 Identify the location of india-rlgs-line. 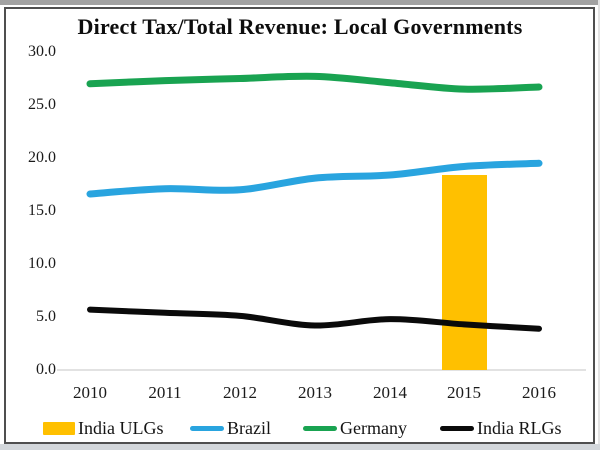
(314, 319).